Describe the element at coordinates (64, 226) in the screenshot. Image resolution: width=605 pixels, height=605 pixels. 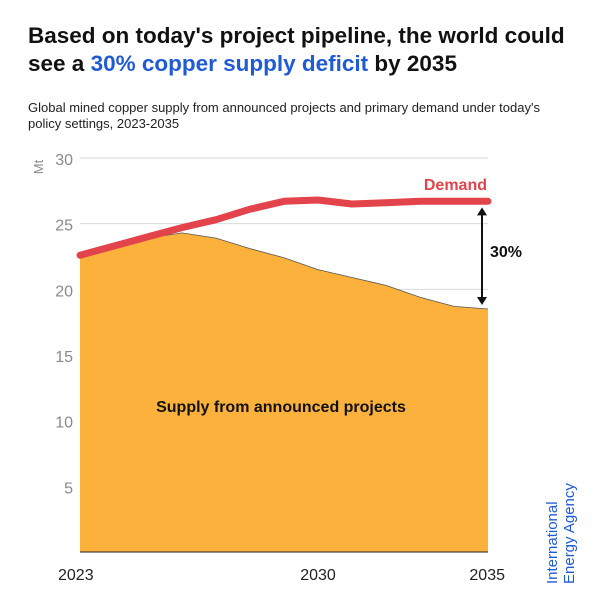
I see `y-tick-label-25: 25` at that location.